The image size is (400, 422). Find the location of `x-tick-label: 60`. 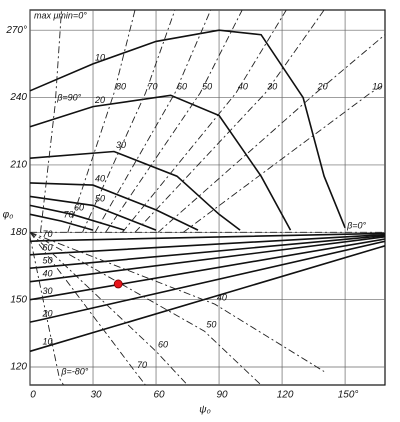

x-tick-label: 60 is located at coordinates (159, 395).